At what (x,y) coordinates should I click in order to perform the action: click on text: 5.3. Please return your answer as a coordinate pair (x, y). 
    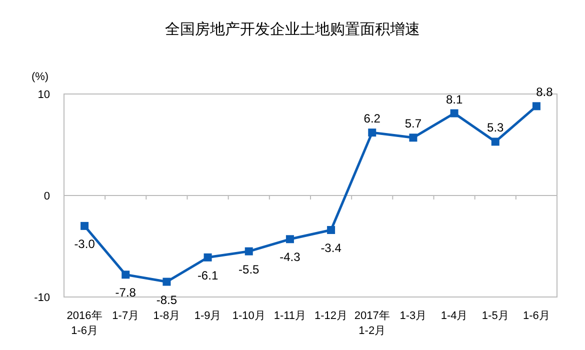
    Looking at the image, I should click on (495, 127).